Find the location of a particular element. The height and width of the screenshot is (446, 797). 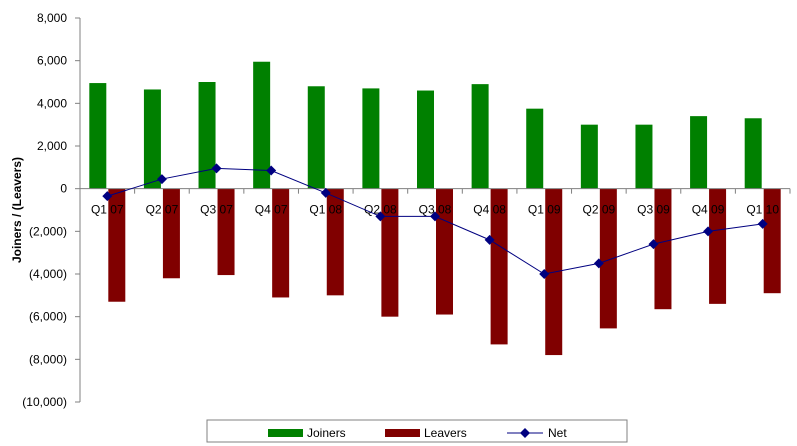

legend-leavers-swatch is located at coordinates (402, 433).